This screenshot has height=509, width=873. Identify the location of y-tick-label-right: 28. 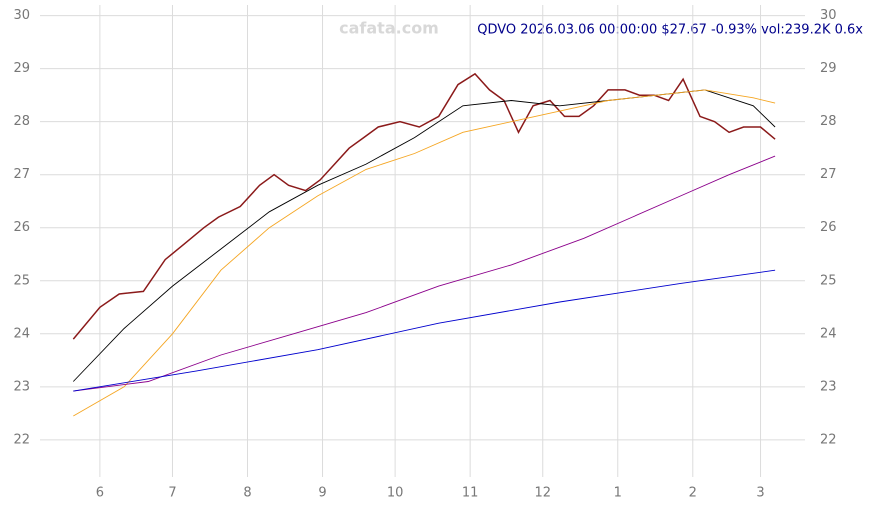
(828, 121).